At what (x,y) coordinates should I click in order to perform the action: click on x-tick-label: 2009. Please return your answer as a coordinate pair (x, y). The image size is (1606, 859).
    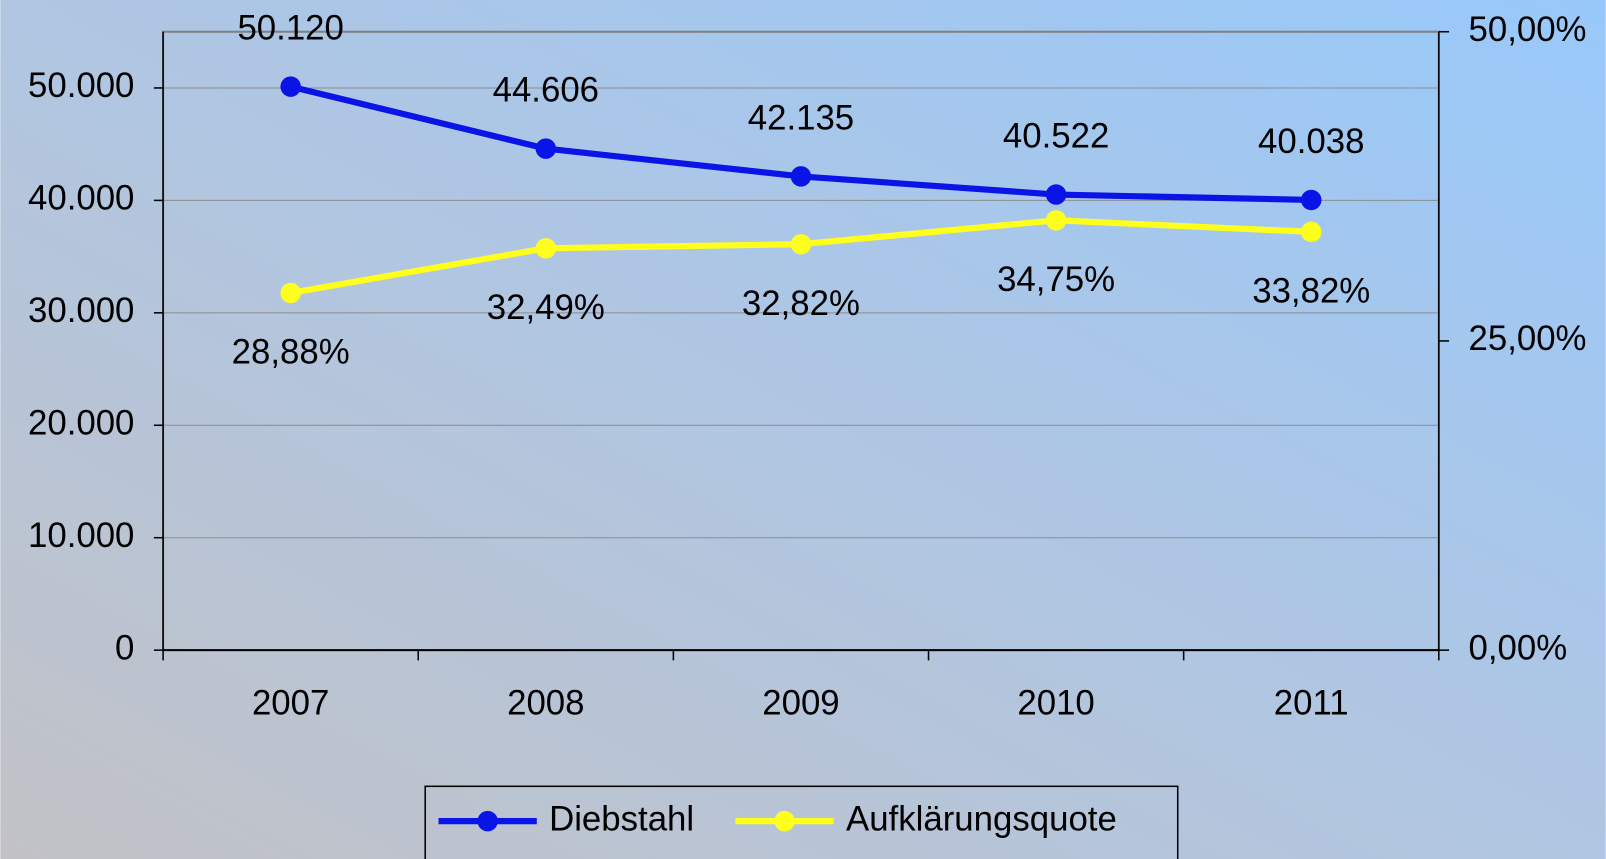
    Looking at the image, I should click on (800, 703).